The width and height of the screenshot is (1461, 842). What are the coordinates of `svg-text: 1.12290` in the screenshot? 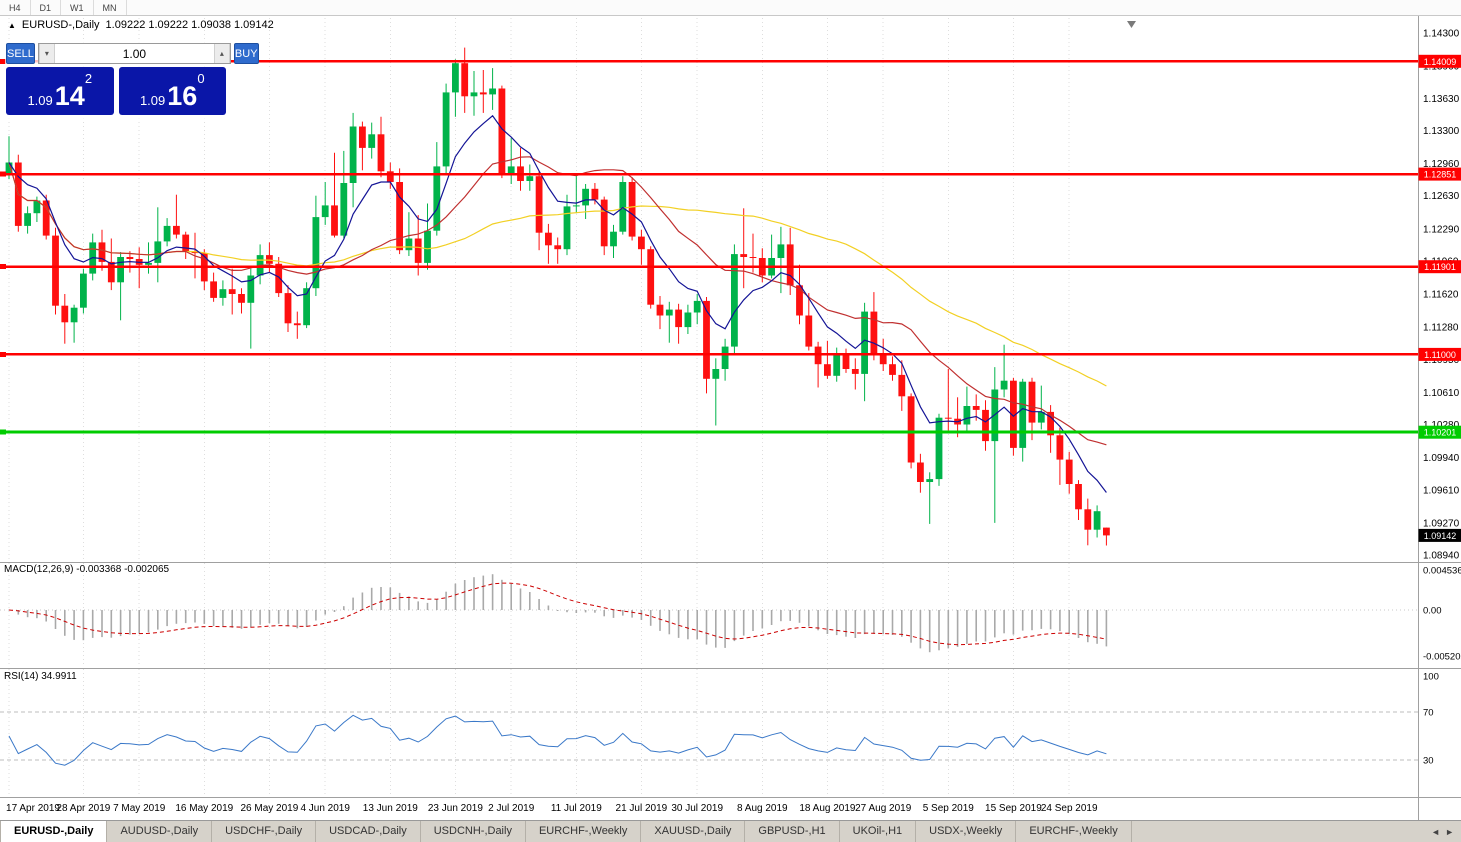 It's located at (1441, 229).